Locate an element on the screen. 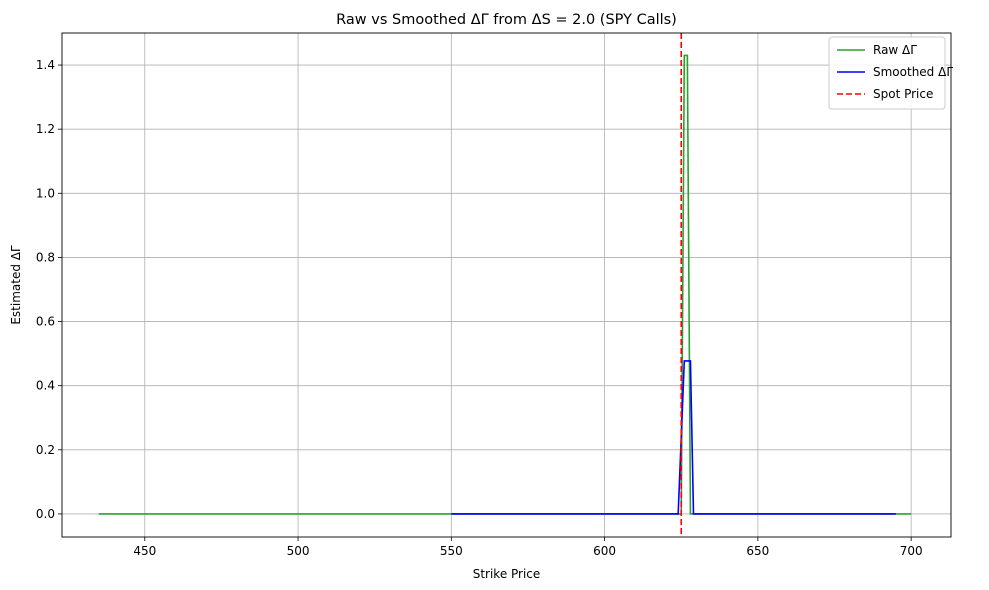 This screenshot has height=590, width=989. legend-label: Spot Price is located at coordinates (903, 94).